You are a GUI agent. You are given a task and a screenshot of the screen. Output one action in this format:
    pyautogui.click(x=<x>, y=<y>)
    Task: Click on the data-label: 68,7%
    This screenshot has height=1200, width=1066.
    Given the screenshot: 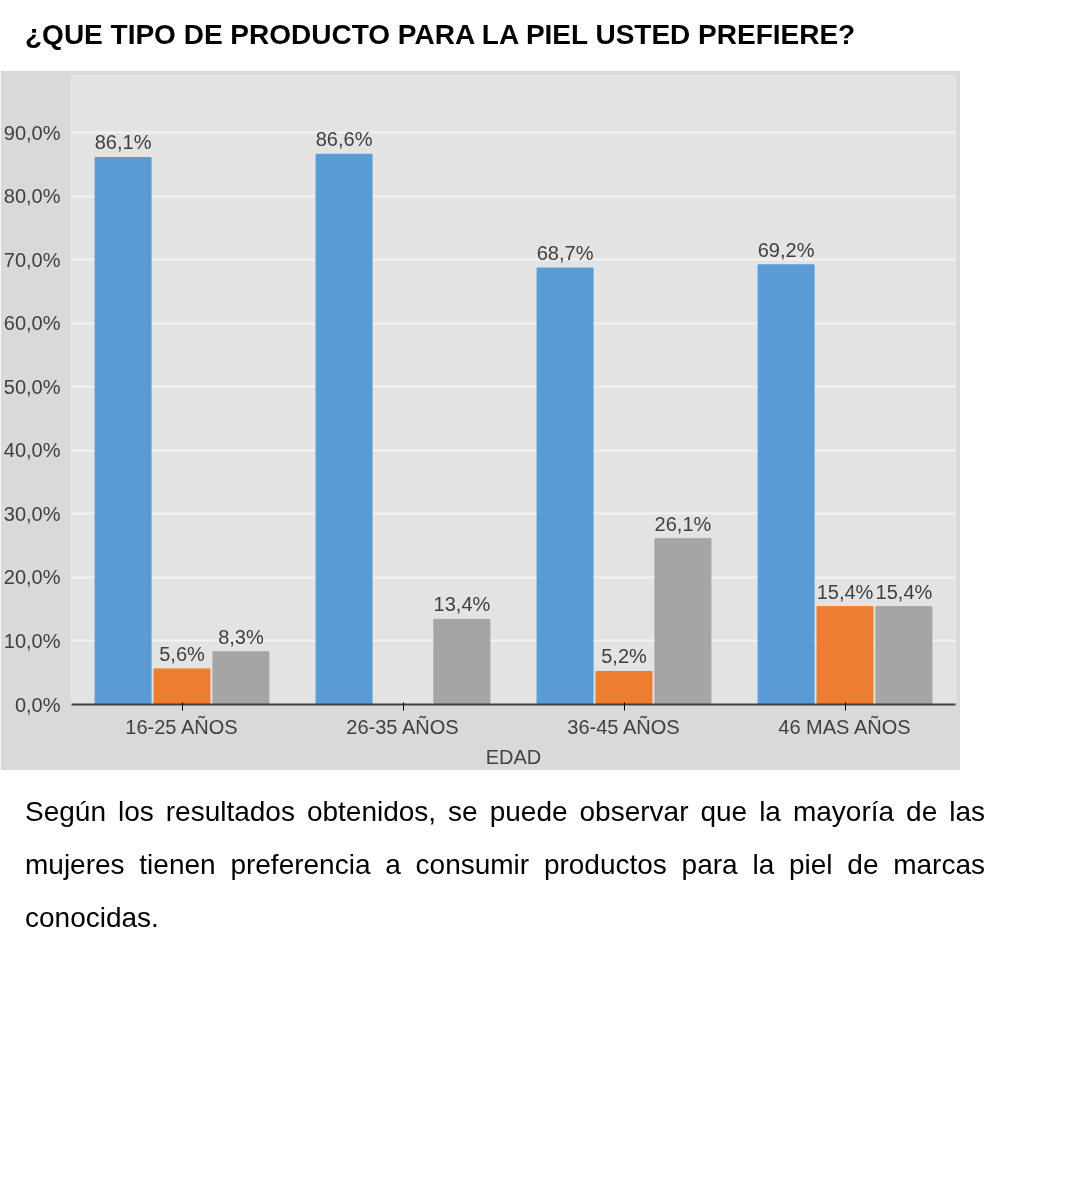 What is the action you would take?
    pyautogui.click(x=565, y=253)
    